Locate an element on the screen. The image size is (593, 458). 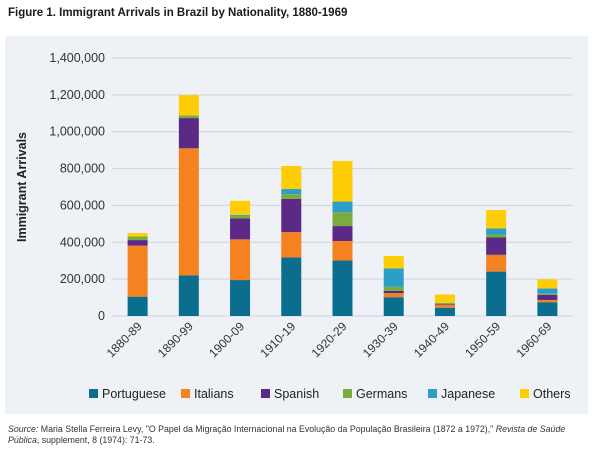
source-journal: Revista de Saúde Pública is located at coordinates (287, 434).